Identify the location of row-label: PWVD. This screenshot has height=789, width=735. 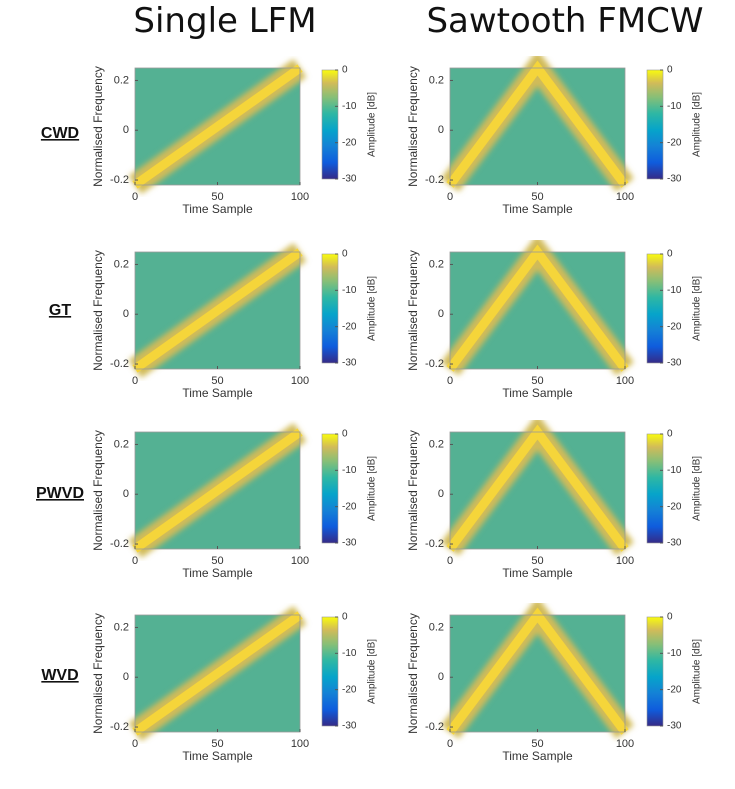
(60, 493).